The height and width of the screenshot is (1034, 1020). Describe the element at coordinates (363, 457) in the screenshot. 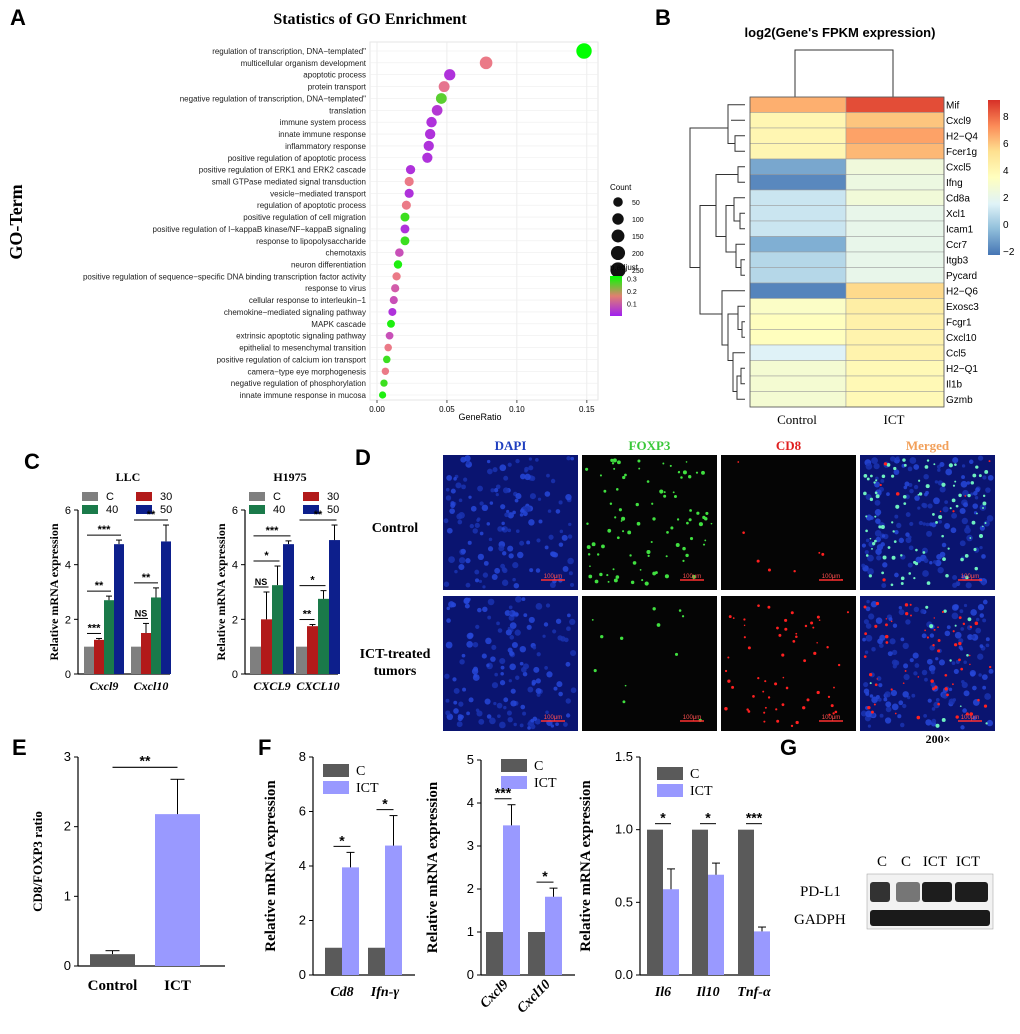

I see `panel-label-d: D` at that location.